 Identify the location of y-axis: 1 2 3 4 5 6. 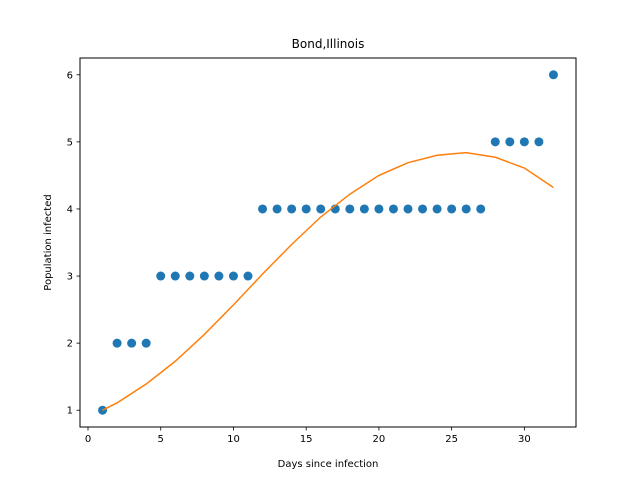
(73, 243).